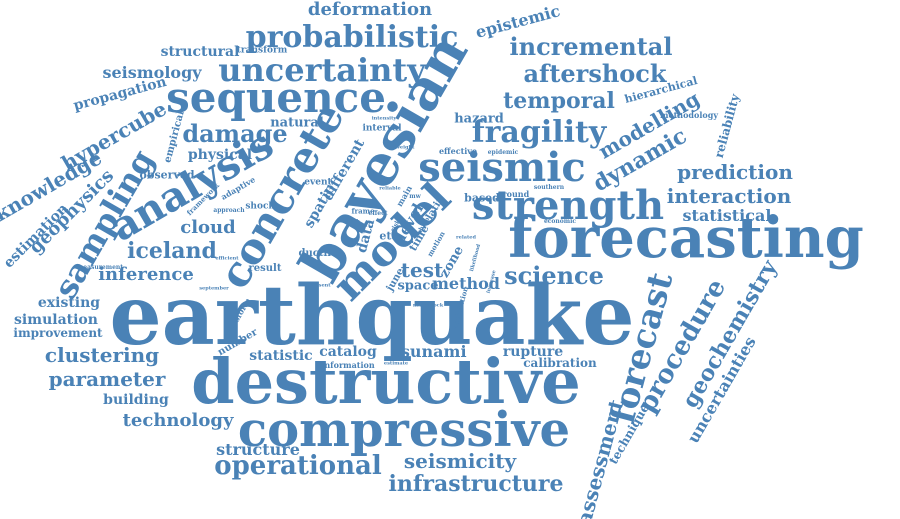  What do you see at coordinates (378, 213) in the screenshot?
I see `word-effect: effect` at bounding box center [378, 213].